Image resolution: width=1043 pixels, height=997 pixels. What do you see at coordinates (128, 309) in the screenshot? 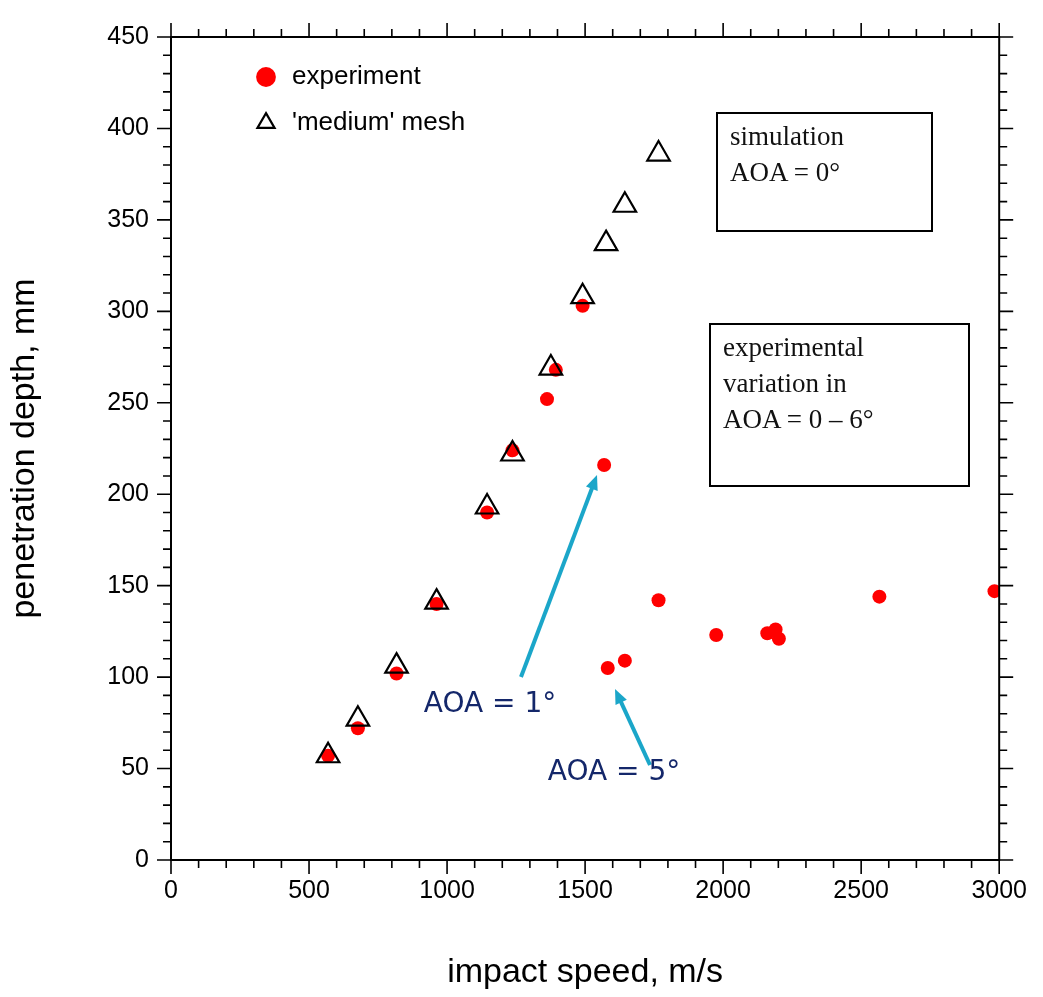
I see `y-tick-label: 300` at bounding box center [128, 309].